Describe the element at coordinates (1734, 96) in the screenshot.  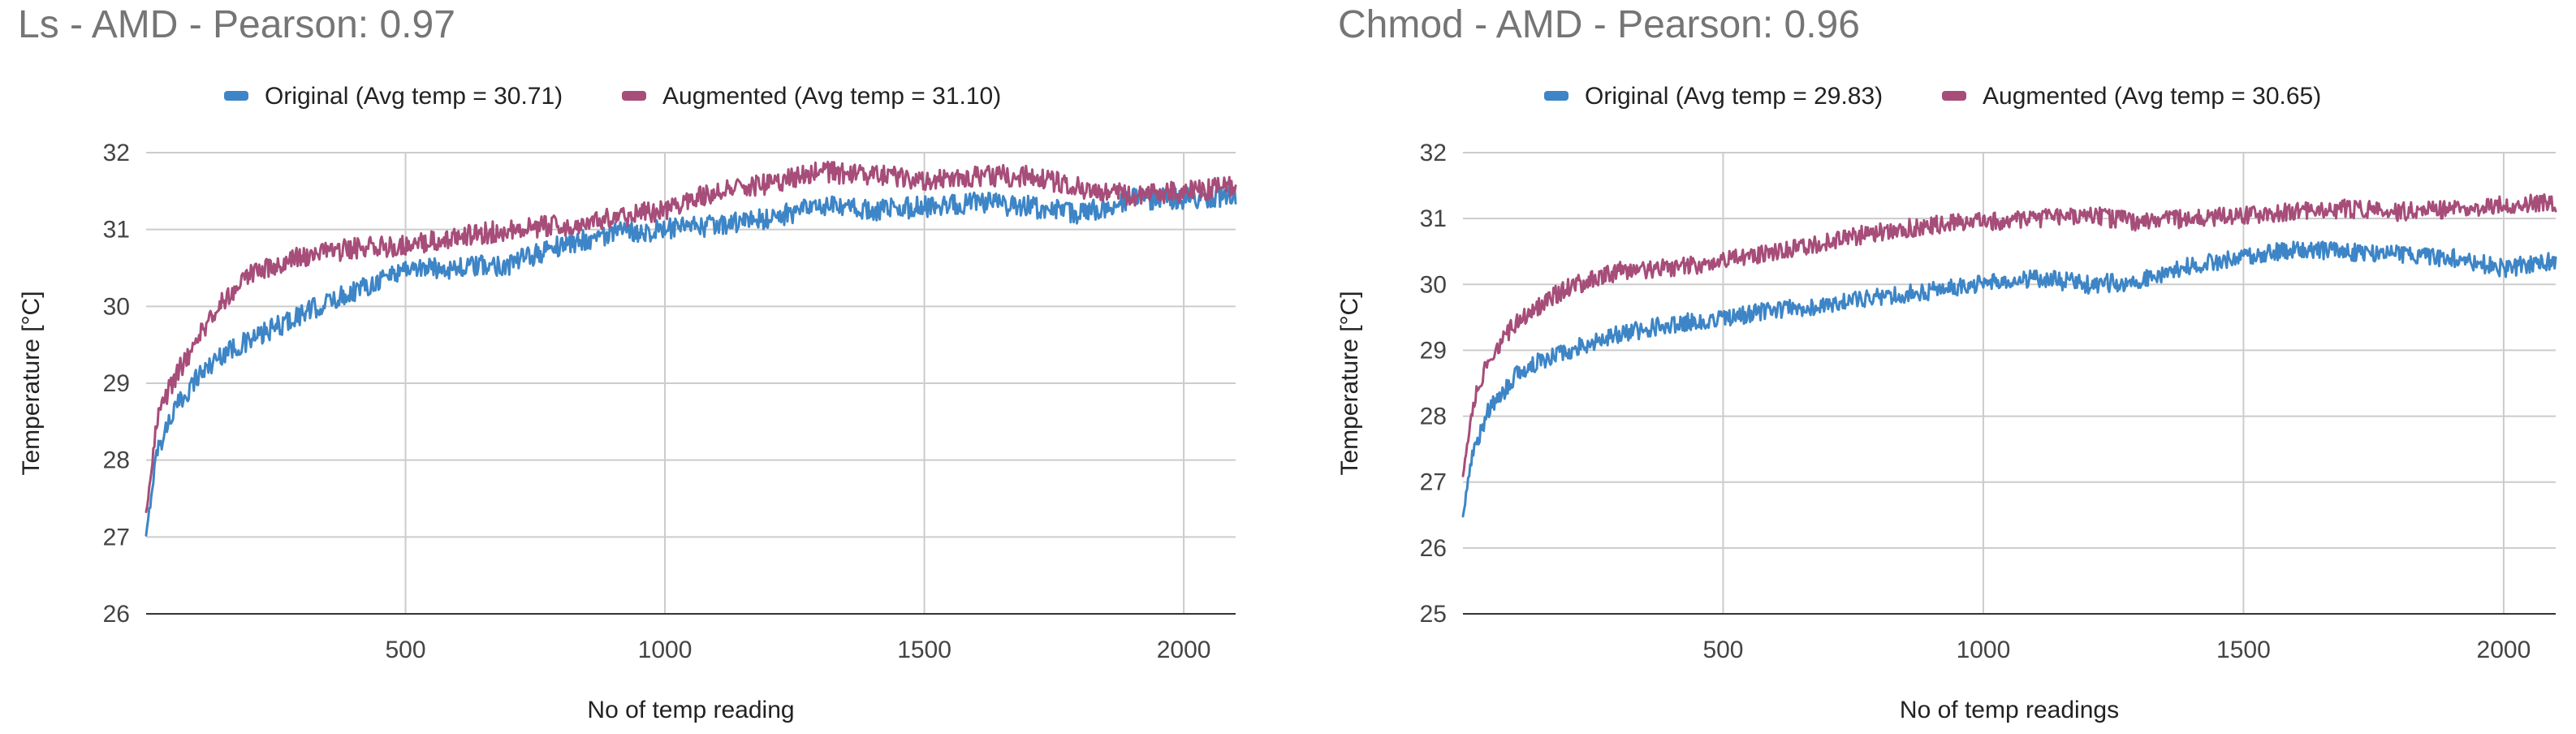
I see `legend-label-original: Original (Avg temp = 29.83)` at that location.